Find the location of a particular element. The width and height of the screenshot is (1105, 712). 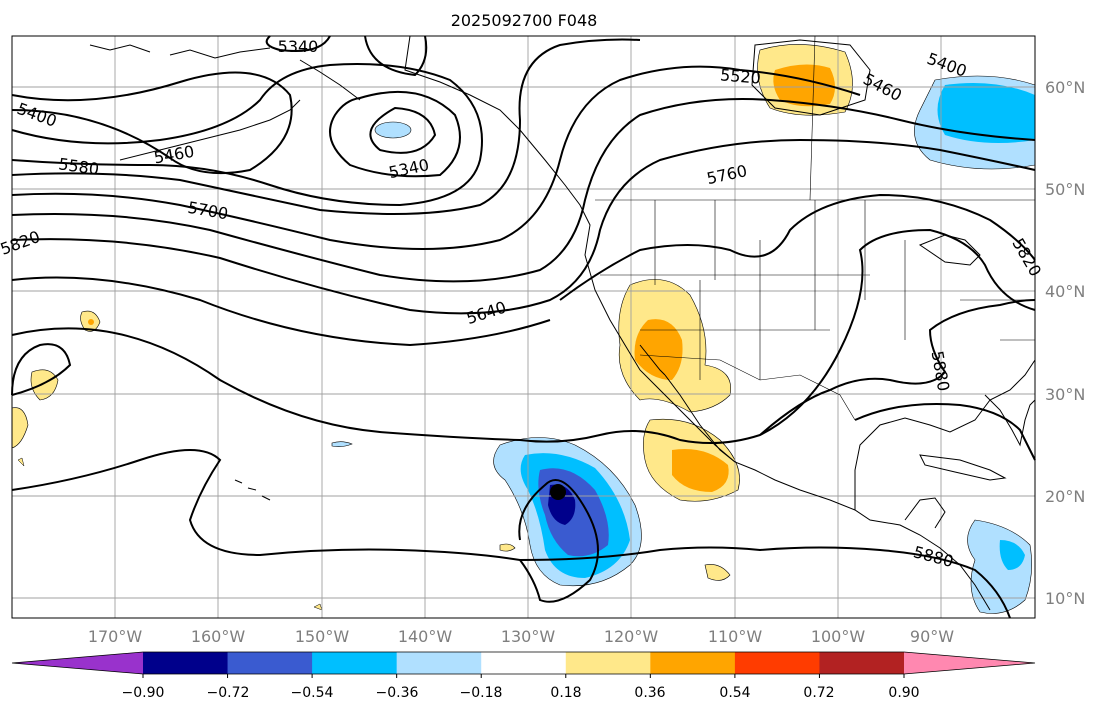

lon-label: 100°W is located at coordinates (838, 636).